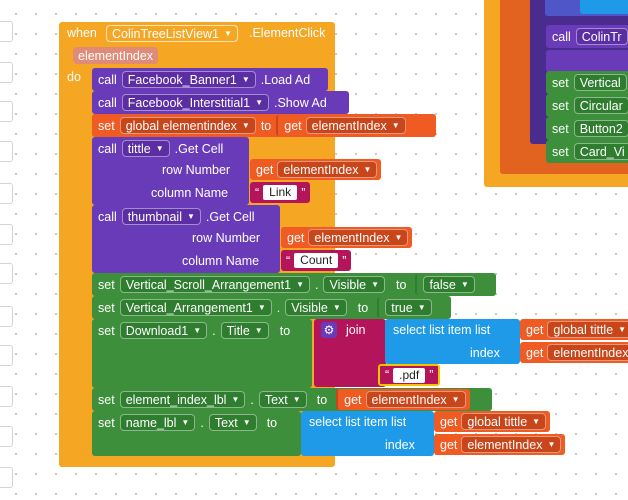 This screenshot has height=500, width=628. I want to click on text-link-block: “Link”, so click(280, 192).